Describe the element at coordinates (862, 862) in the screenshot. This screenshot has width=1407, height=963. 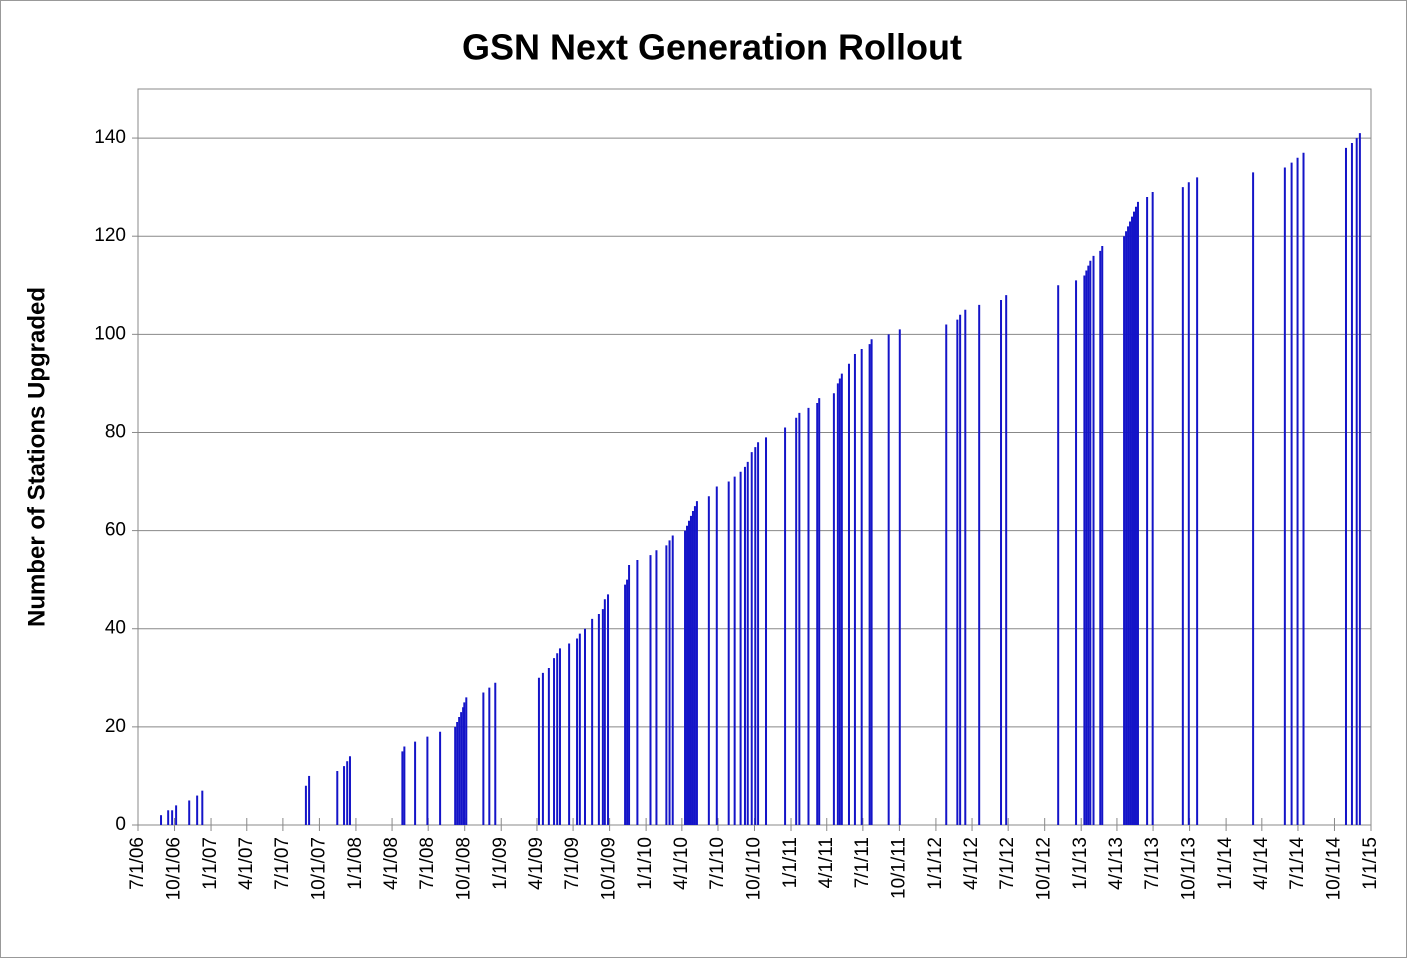
I see `x-tick-label: 7/1/11` at that location.